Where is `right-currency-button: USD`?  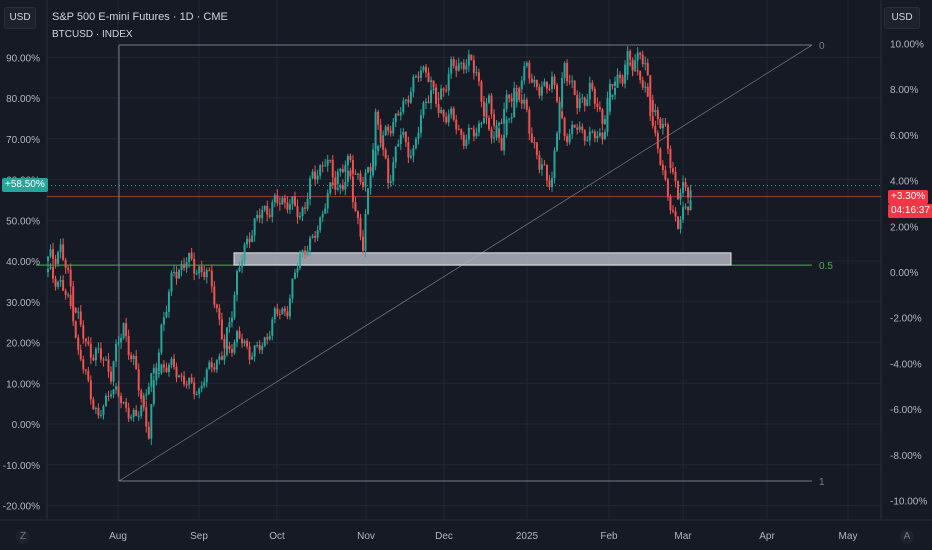 right-currency-button: USD is located at coordinates (902, 18).